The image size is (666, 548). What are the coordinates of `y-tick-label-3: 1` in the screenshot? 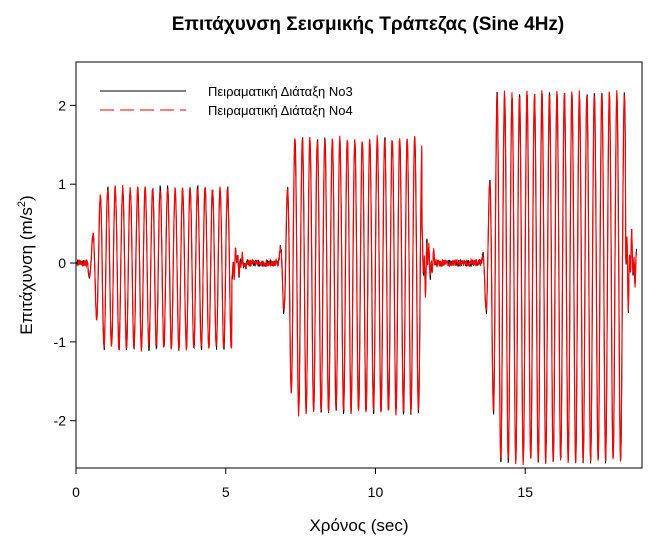 It's located at (62, 184).